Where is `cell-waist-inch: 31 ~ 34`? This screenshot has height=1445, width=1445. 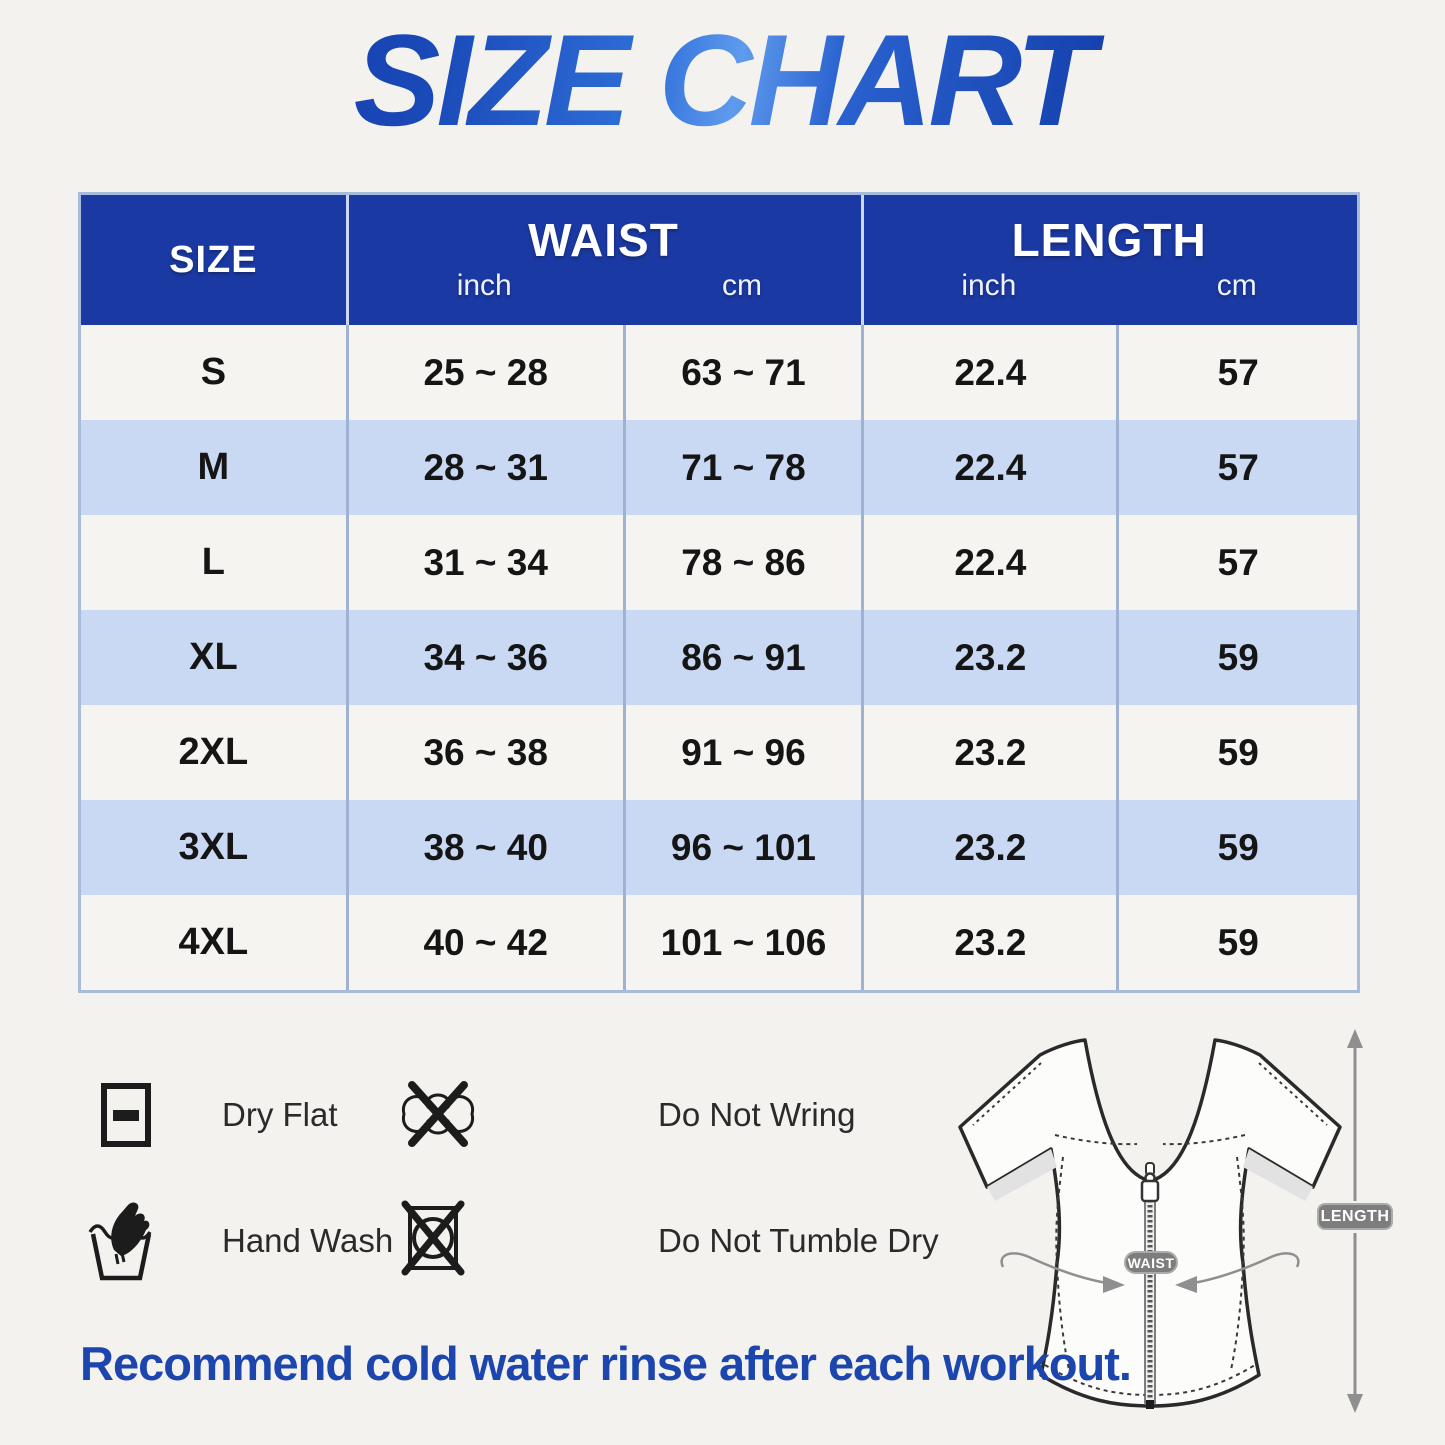
cell-waist-inch: 31 ~ 34 is located at coordinates (484, 562).